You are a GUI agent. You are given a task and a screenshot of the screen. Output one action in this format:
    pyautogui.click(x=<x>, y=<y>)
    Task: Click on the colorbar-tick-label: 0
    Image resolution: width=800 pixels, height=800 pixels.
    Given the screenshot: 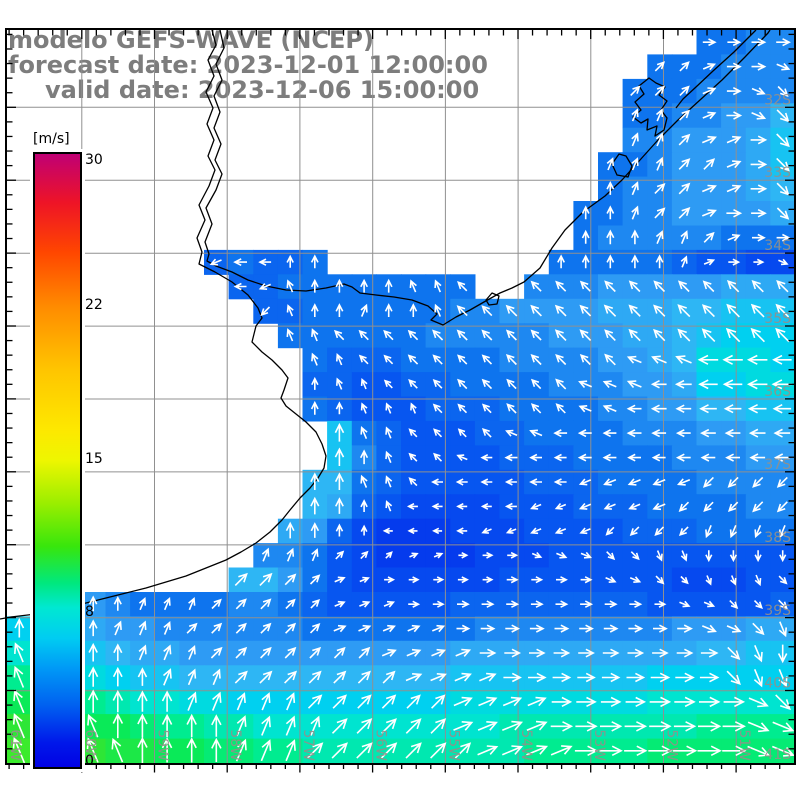 What is the action you would take?
    pyautogui.click(x=89, y=761)
    